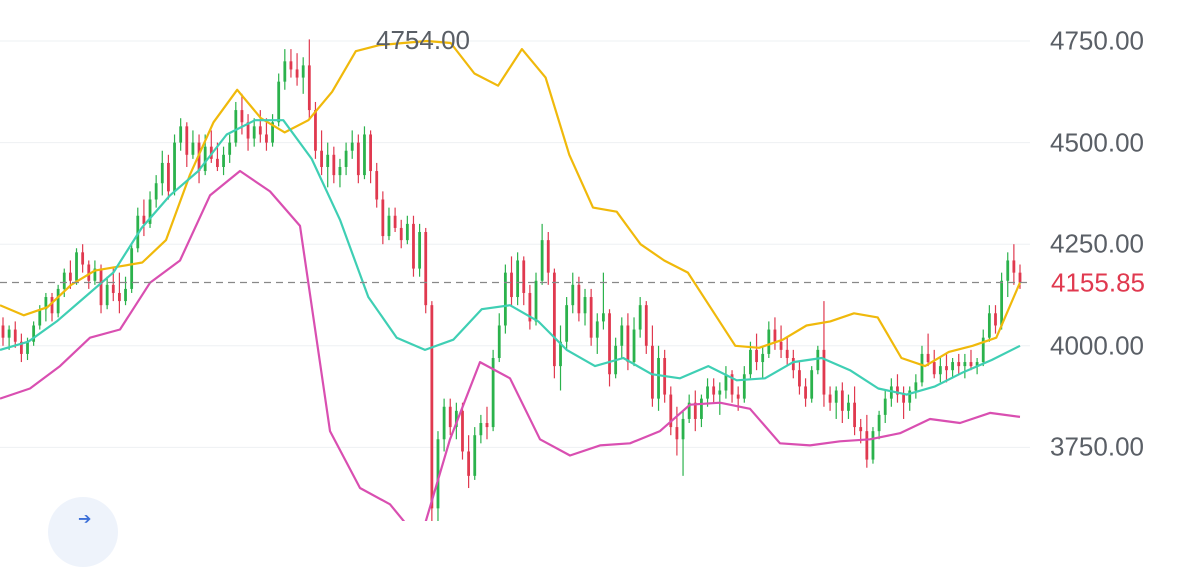  Describe the element at coordinates (83, 532) in the screenshot. I see `corner-action-icon: ➔` at that location.